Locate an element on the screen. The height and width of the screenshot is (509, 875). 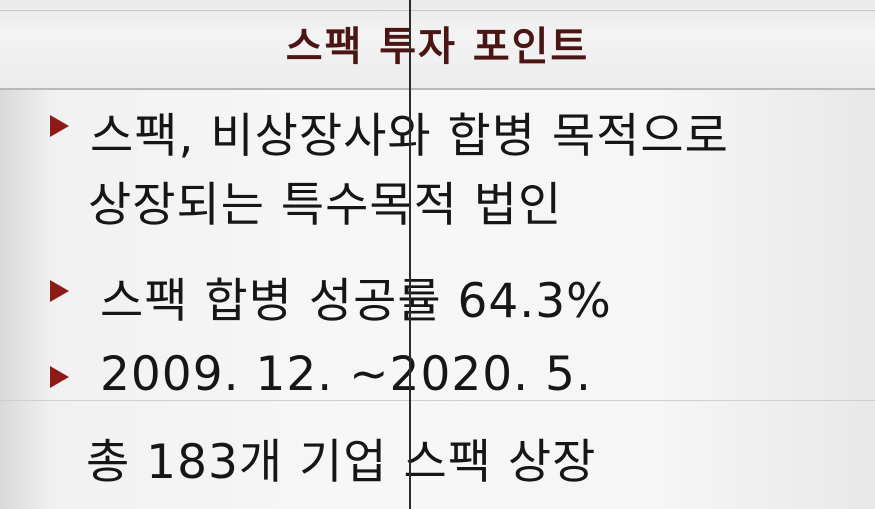
board-title: 스팩 투자 포인트 is located at coordinates (437, 47).